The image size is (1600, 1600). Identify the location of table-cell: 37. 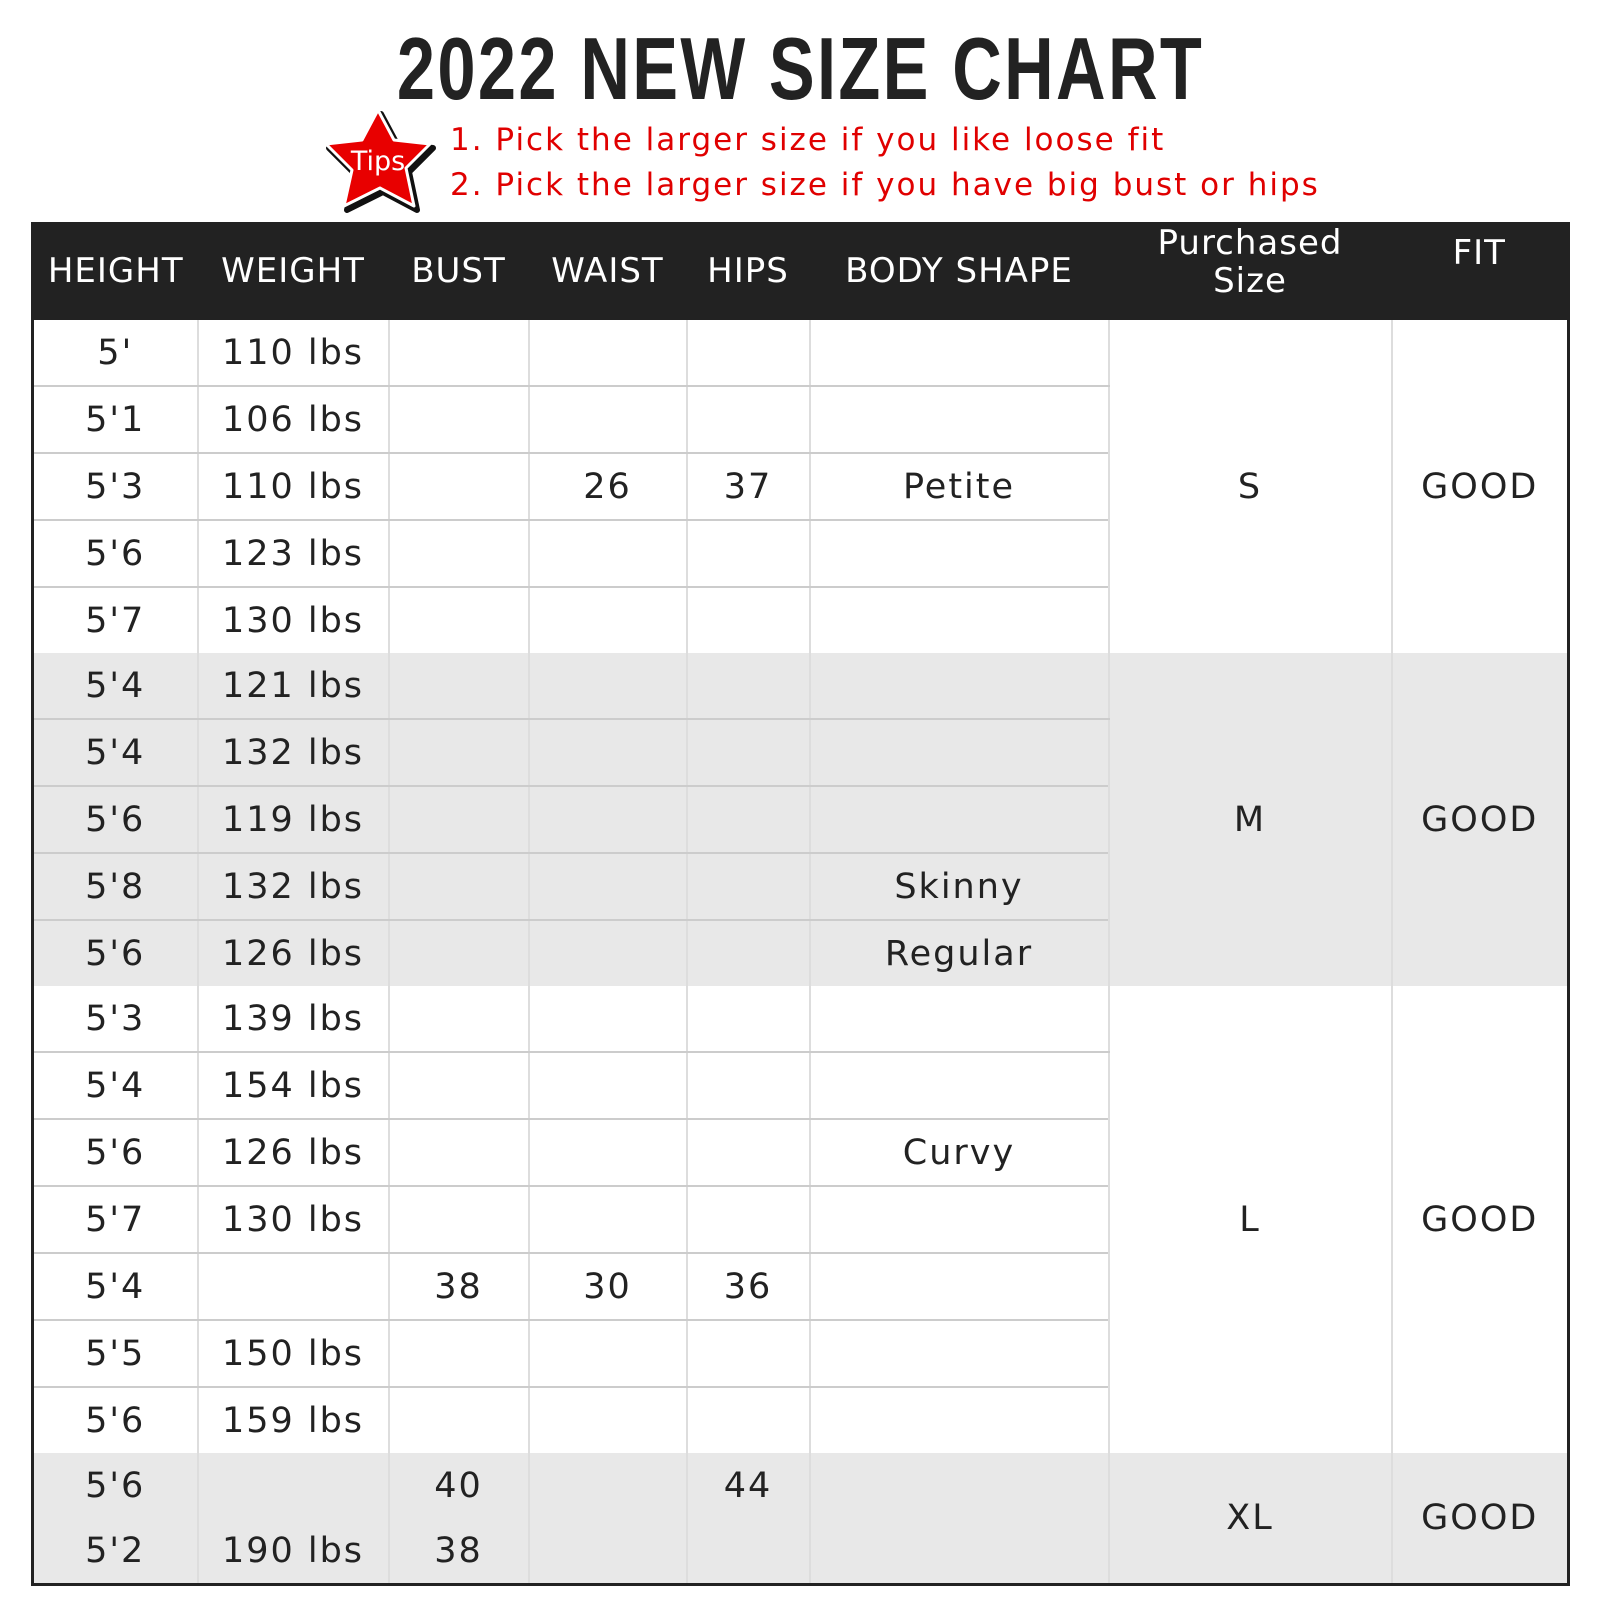
(747, 487).